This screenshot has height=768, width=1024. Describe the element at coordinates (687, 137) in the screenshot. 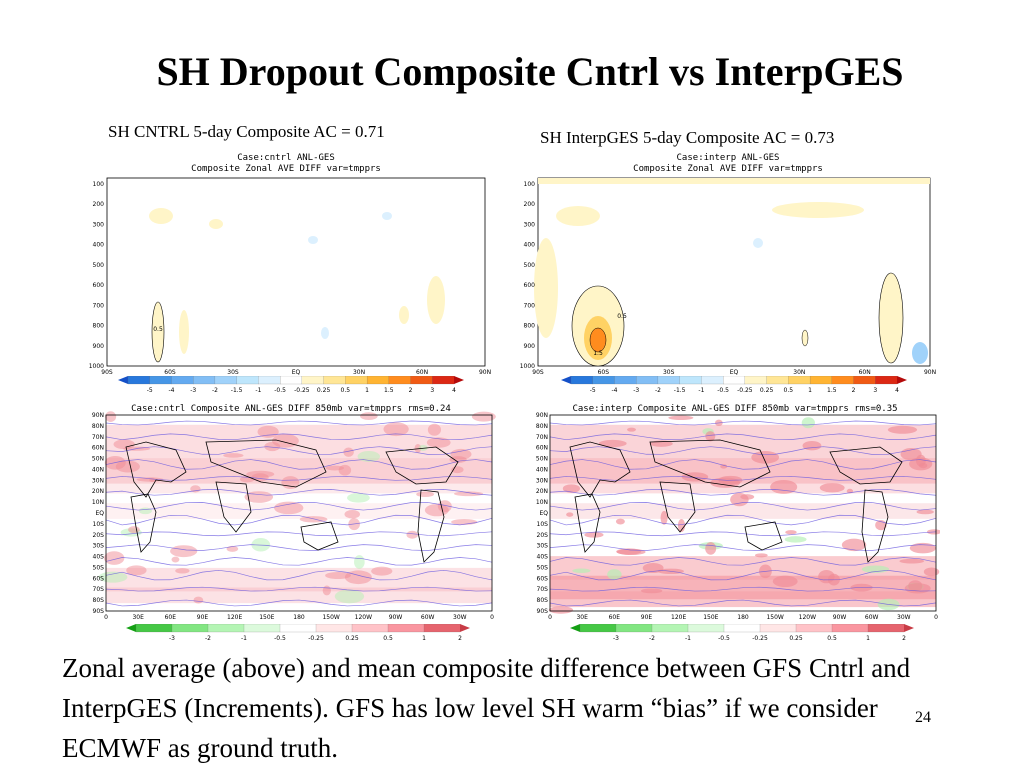

I see `right-caption: SH InterpGES 5-day Composite AC = 0.73` at that location.